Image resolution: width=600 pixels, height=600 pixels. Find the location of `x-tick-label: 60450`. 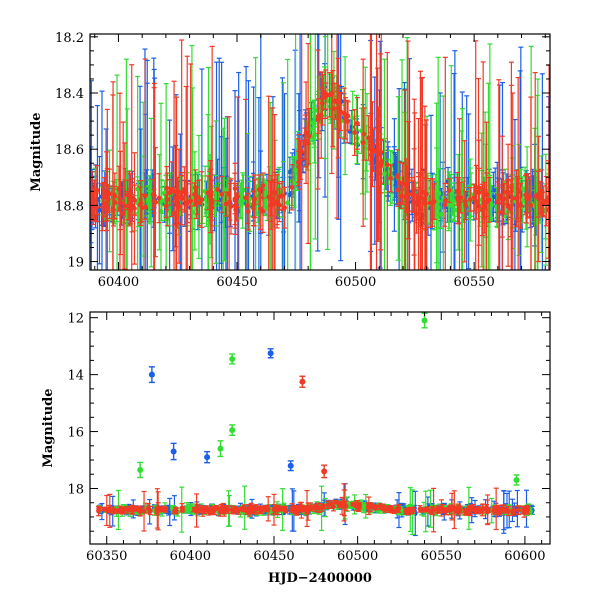

x-tick-label: 60450 is located at coordinates (236, 282).